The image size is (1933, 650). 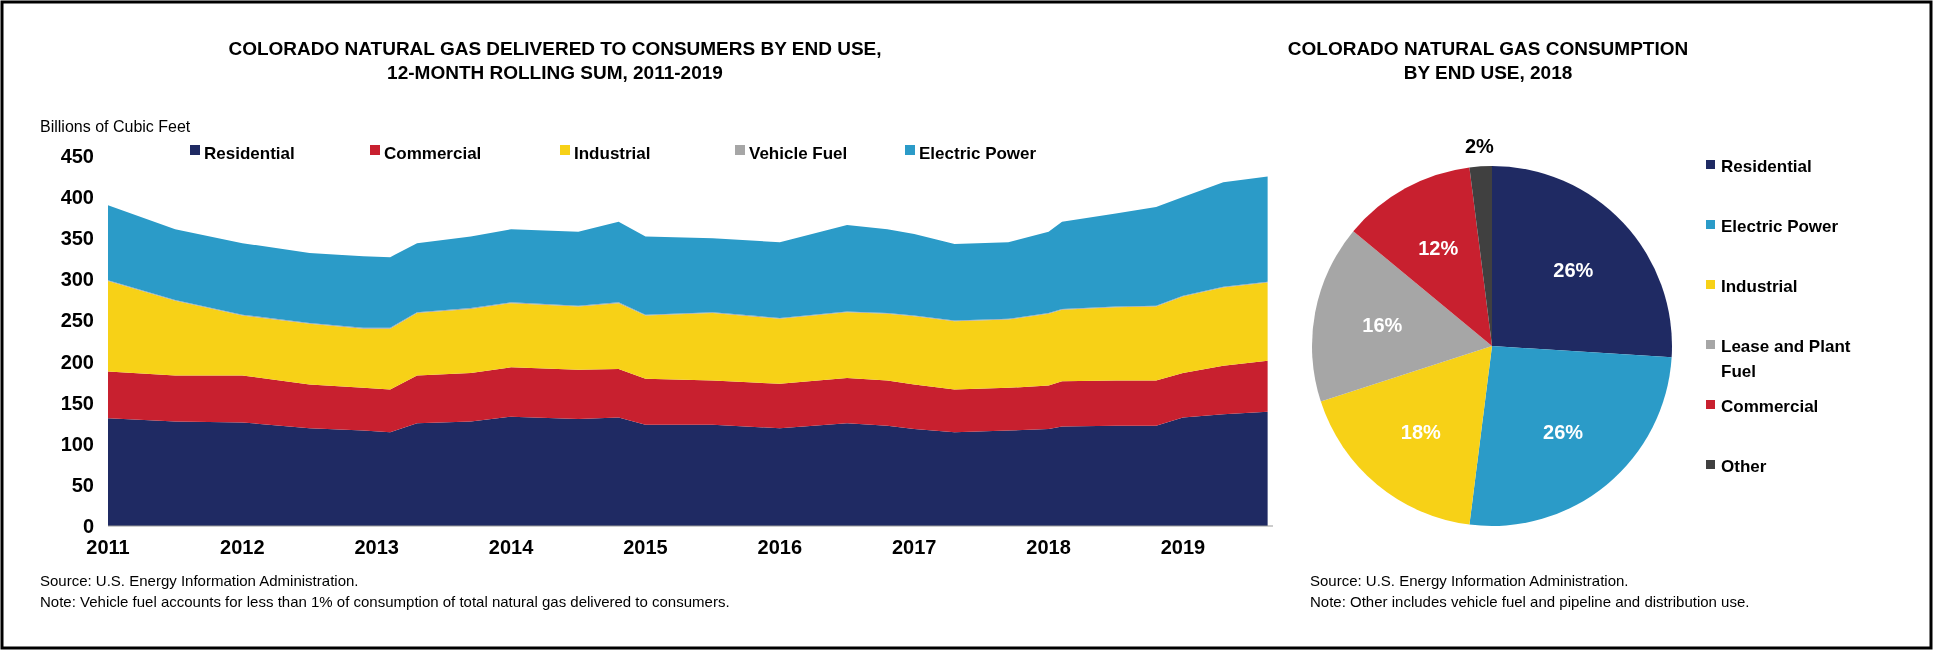 What do you see at coordinates (242, 547) in the screenshot?
I see `x-tick-label: 2012` at bounding box center [242, 547].